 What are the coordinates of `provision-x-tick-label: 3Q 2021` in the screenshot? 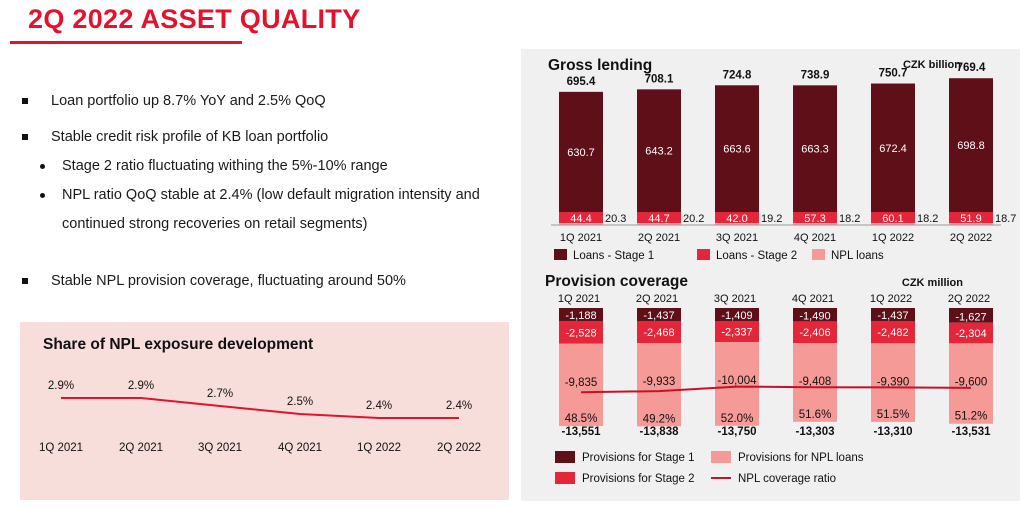 It's located at (735, 299).